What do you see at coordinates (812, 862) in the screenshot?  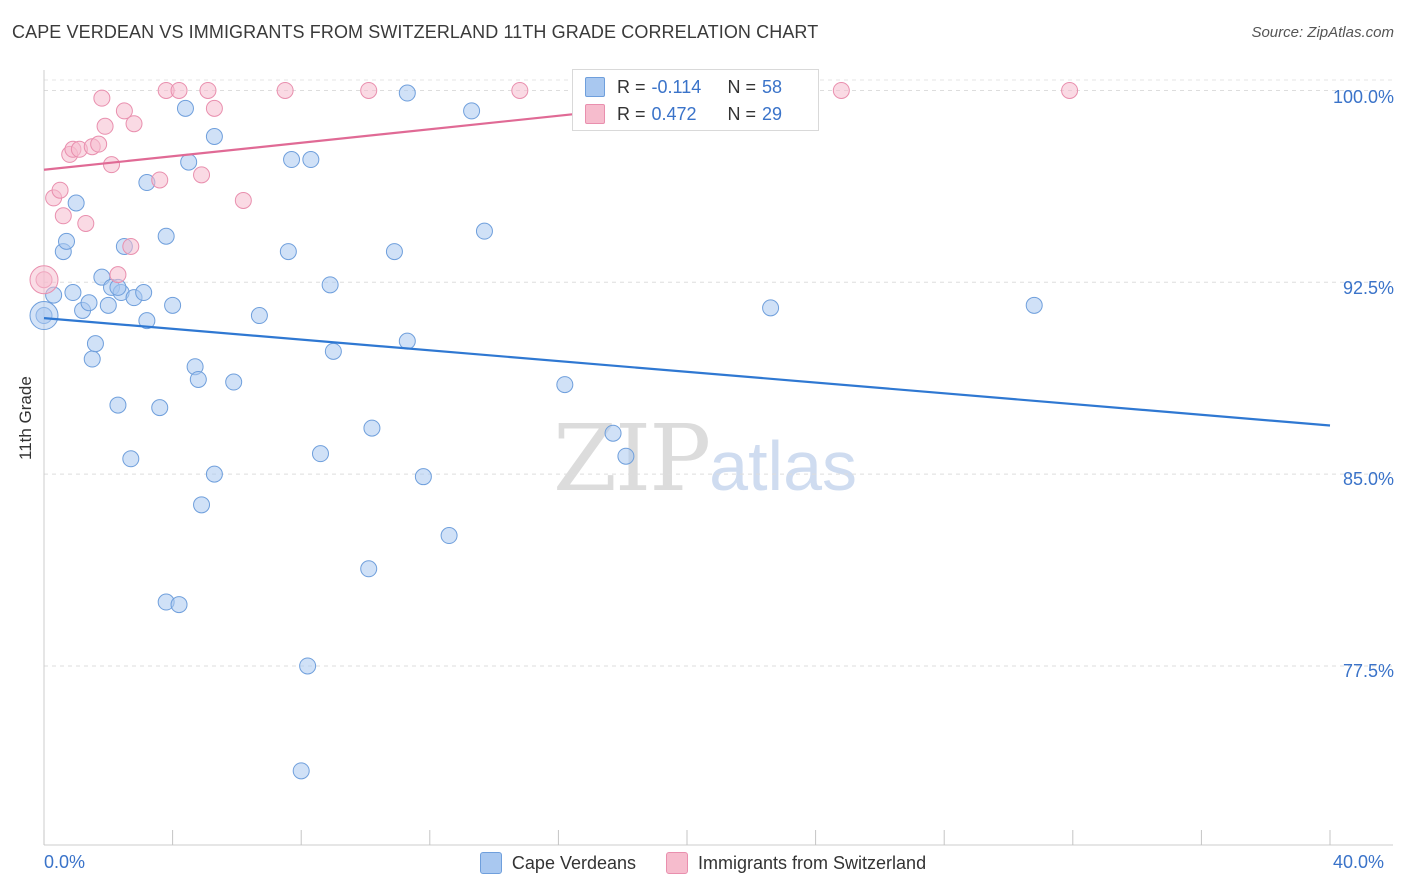 I see `legend-label: Immigrants from Switzerland` at bounding box center [812, 862].